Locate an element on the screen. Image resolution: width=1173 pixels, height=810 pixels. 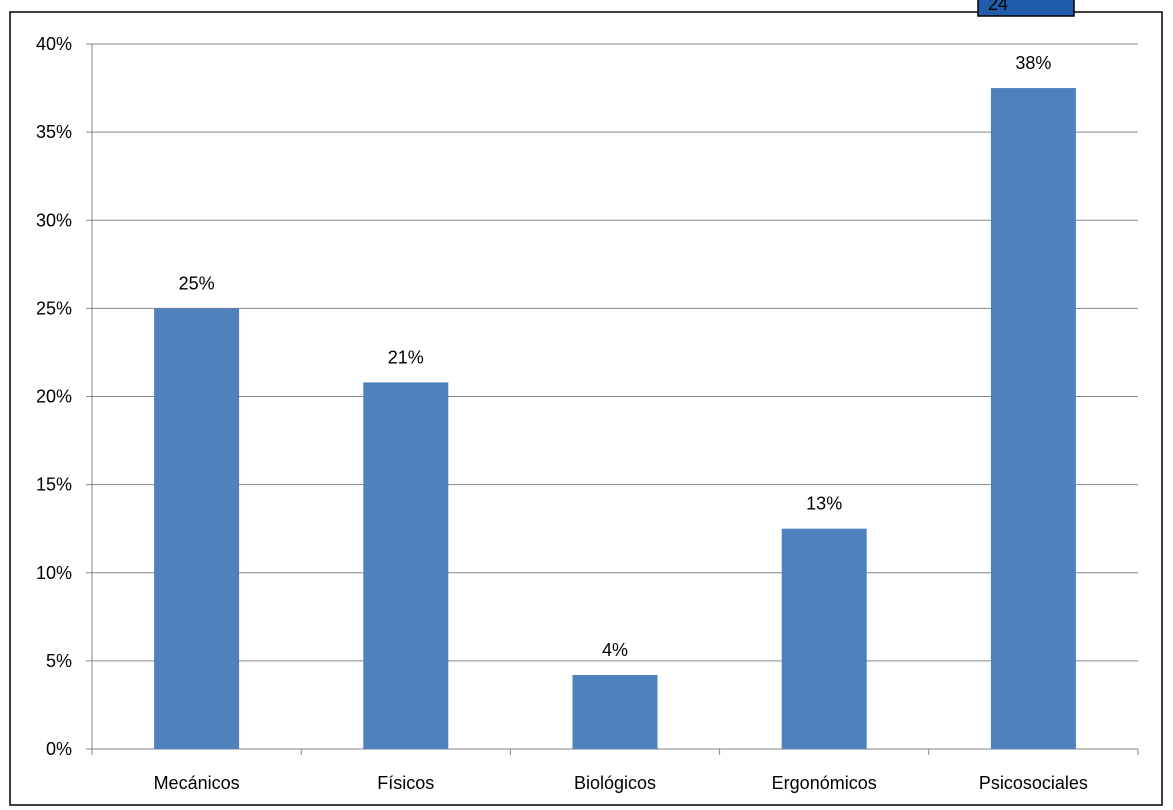
x-tick-label: Mecánicos is located at coordinates (197, 783).